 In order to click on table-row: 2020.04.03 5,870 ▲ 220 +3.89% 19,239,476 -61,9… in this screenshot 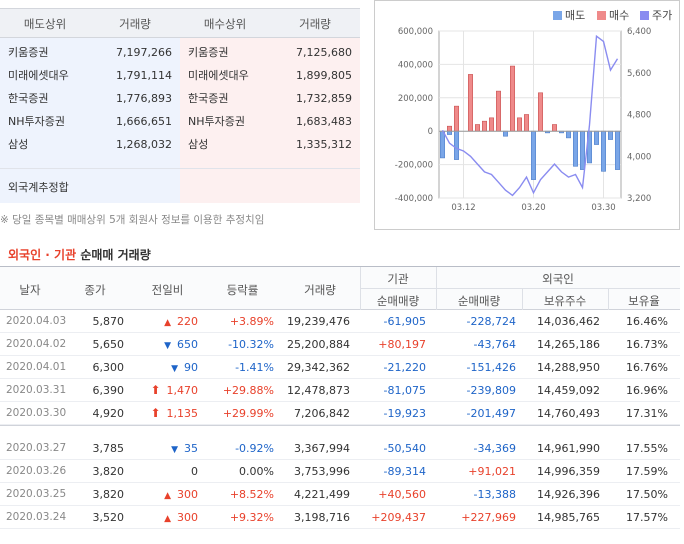, I will do `click(340, 321)`.